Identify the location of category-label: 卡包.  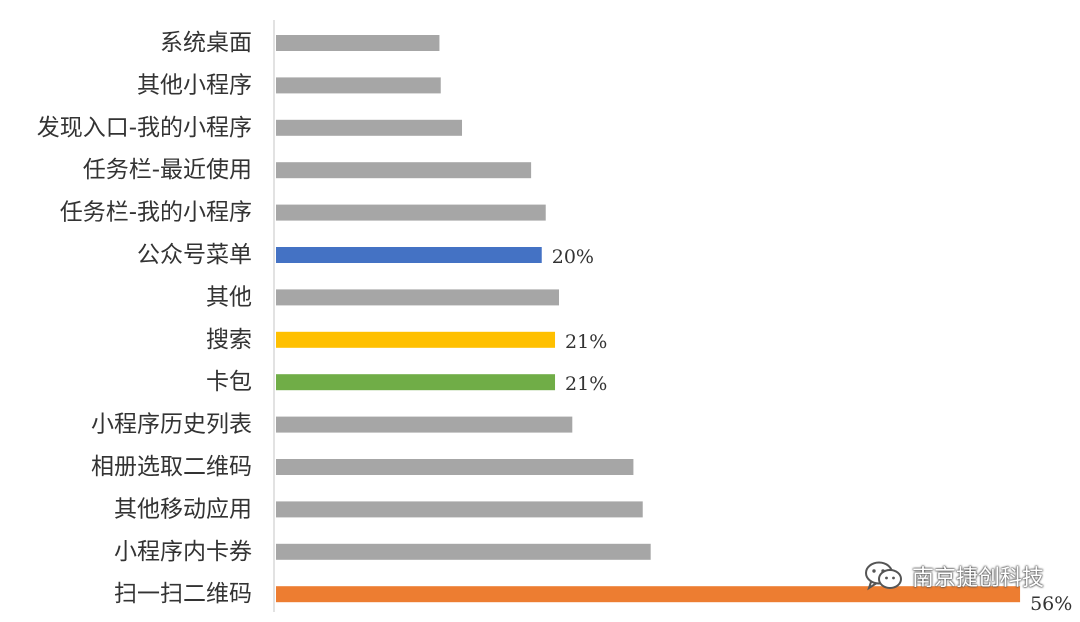
(229, 382).